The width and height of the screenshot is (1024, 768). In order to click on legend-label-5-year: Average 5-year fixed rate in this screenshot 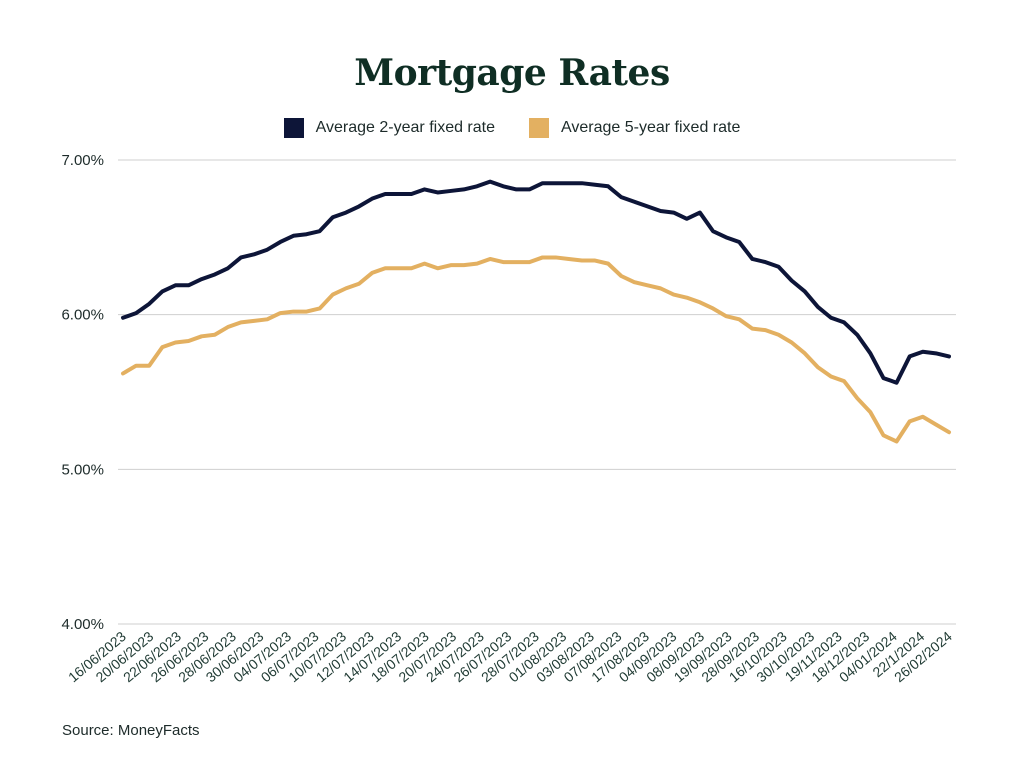, I will do `click(651, 127)`.